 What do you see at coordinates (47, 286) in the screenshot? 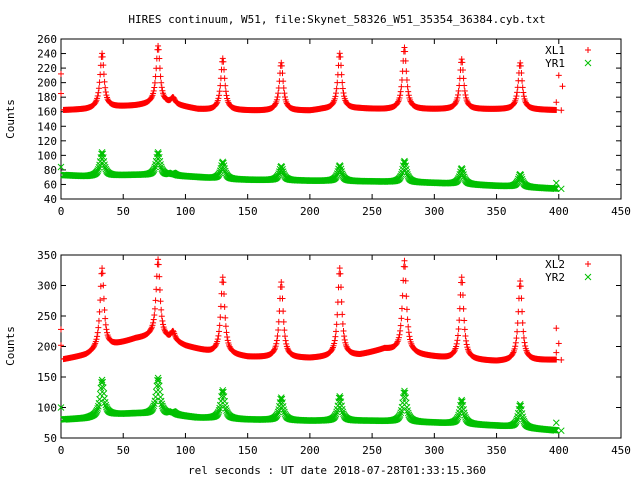
I see `y-tick-label: 300` at bounding box center [47, 286].